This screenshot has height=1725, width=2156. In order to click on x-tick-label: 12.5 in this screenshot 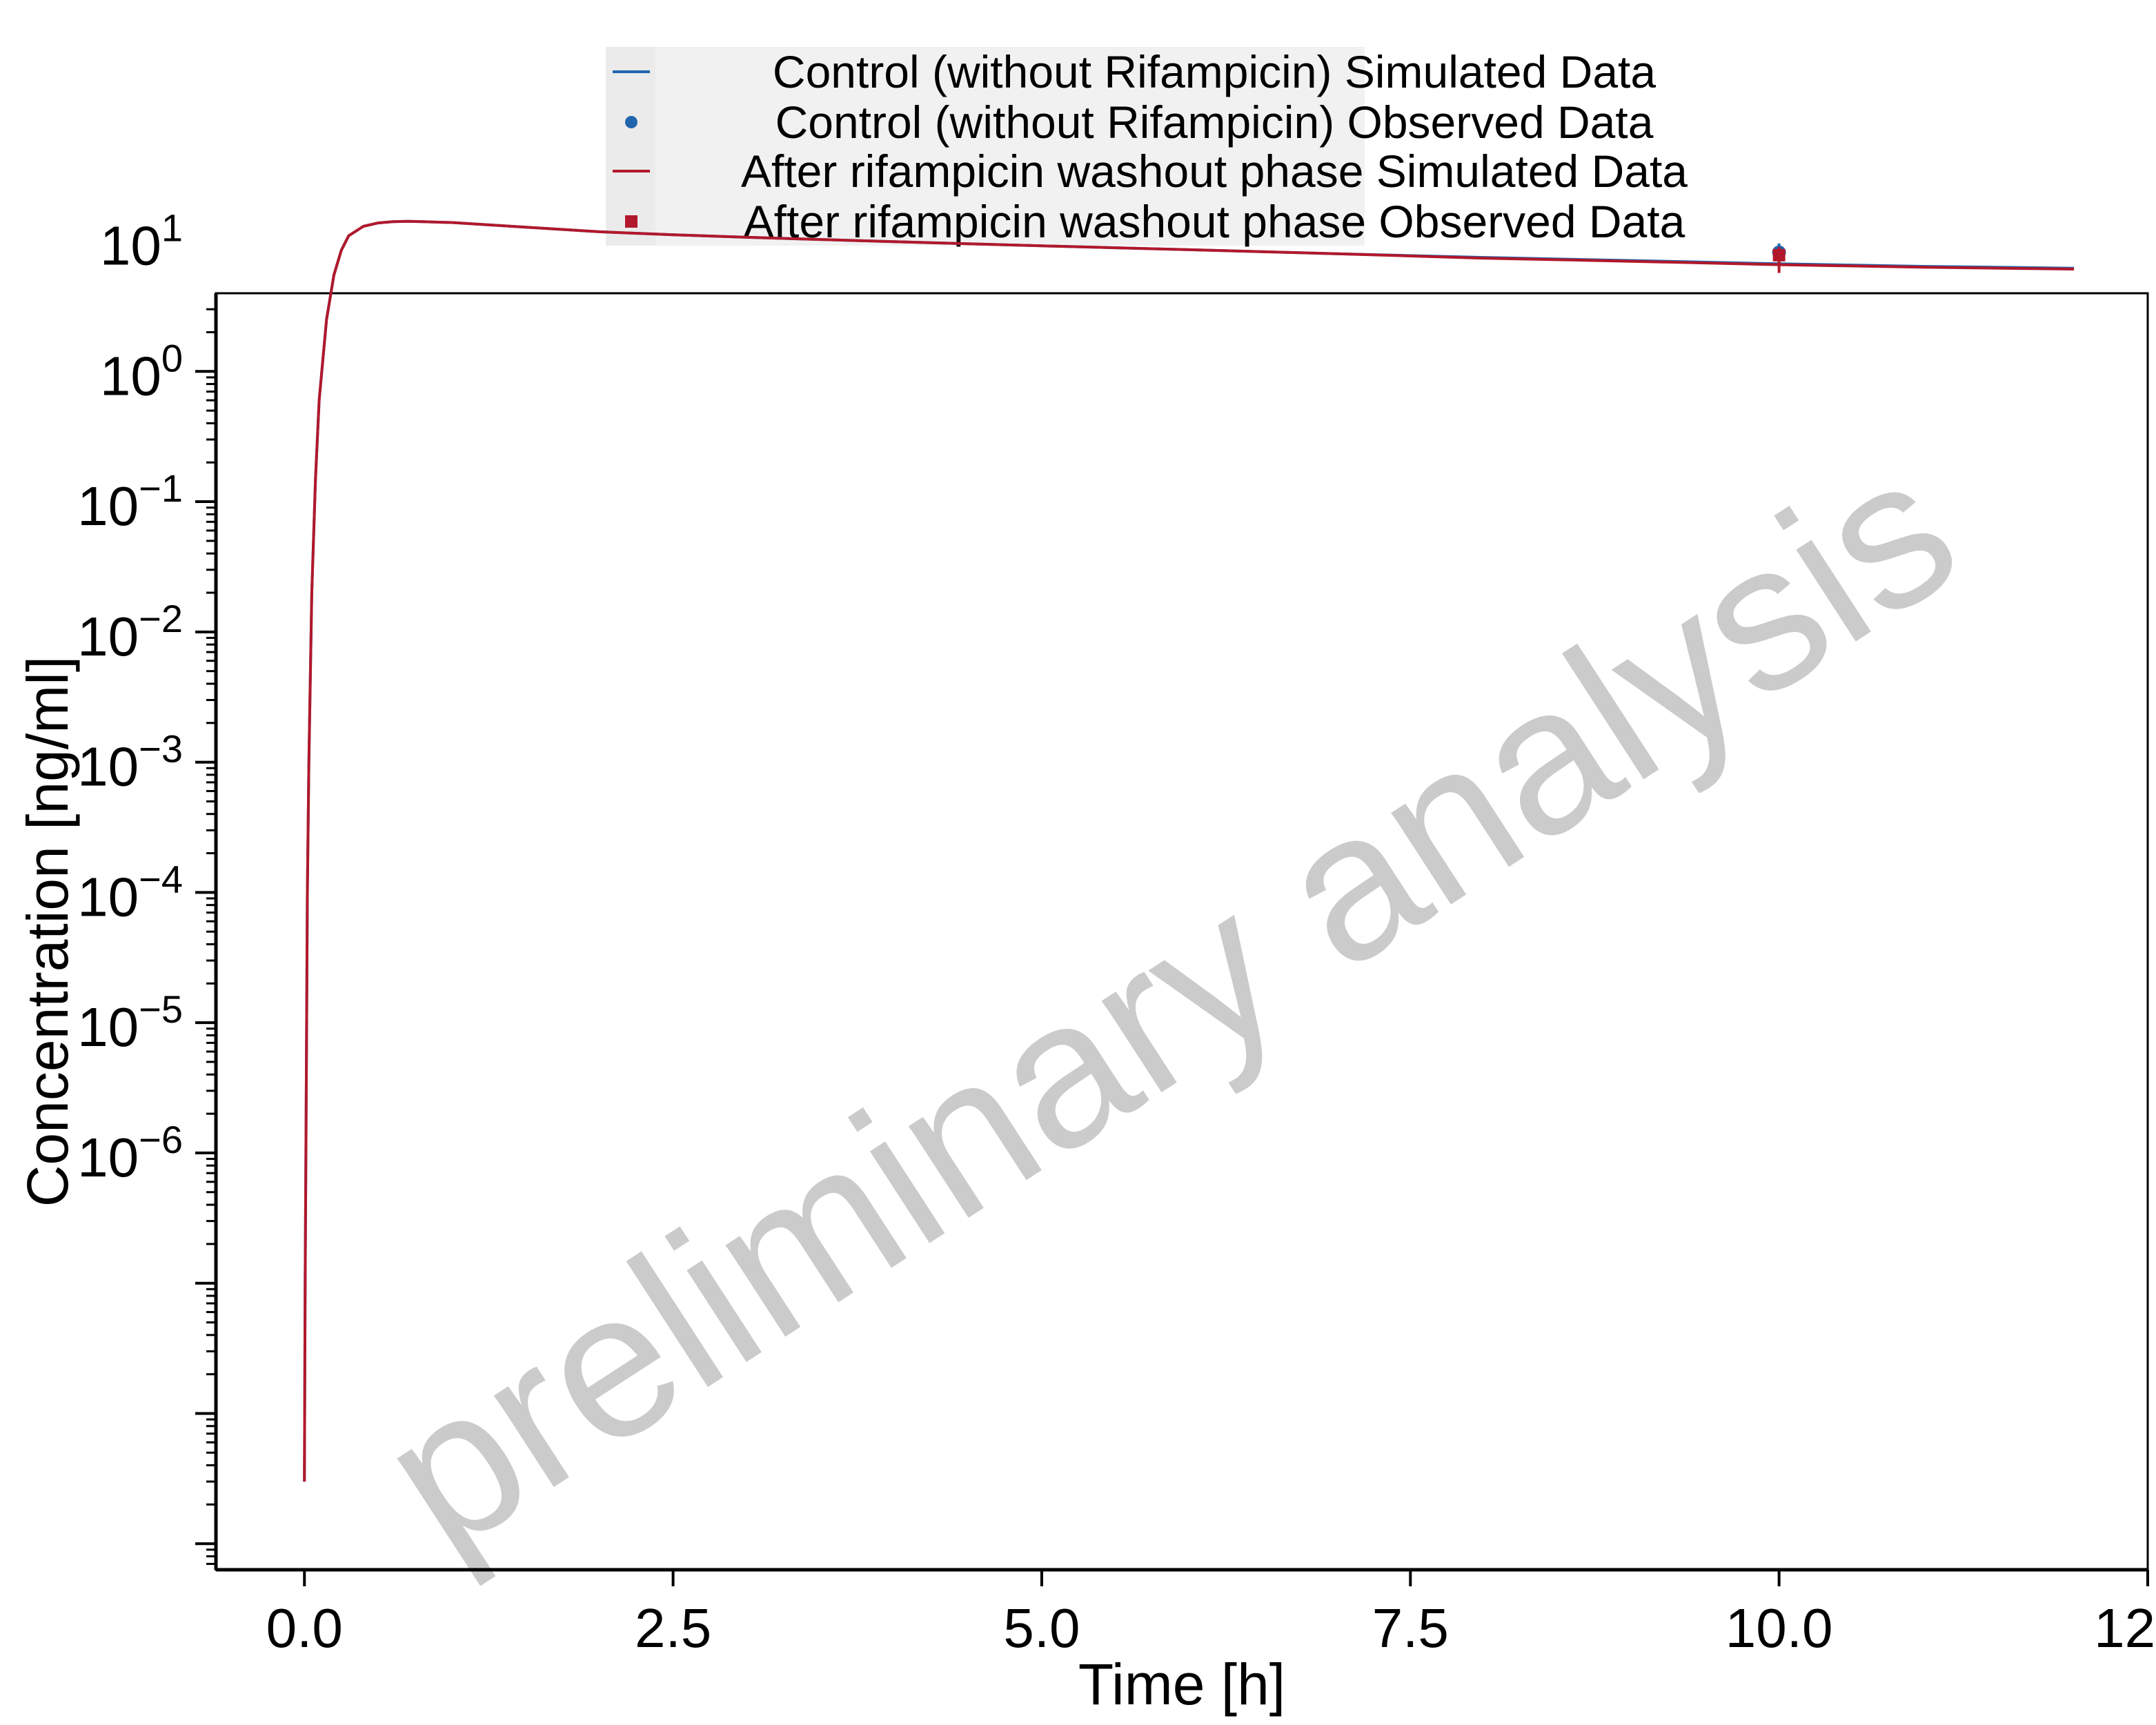, I will do `click(2125, 1628)`.